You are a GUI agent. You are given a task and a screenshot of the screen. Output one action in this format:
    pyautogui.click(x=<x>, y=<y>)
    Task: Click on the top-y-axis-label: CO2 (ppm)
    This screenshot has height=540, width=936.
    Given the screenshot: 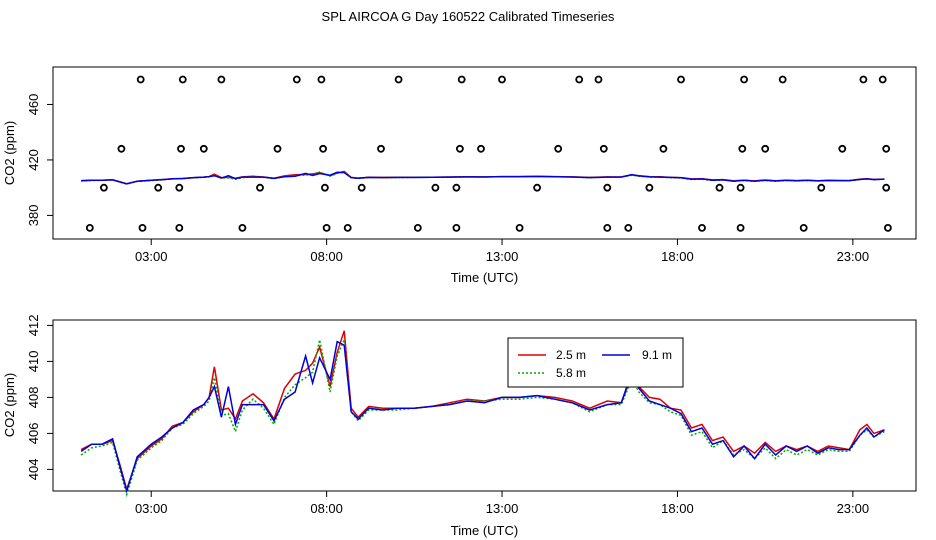 What is the action you would take?
    pyautogui.click(x=9, y=153)
    